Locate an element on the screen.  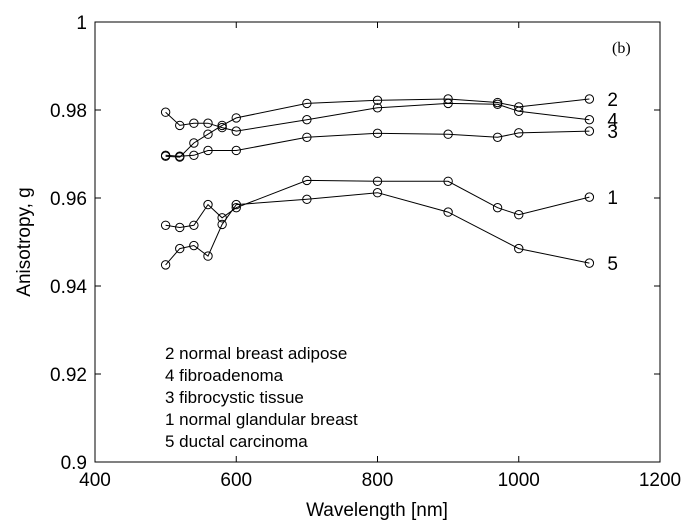
y-tick-label: 0.96 is located at coordinates (68, 199).